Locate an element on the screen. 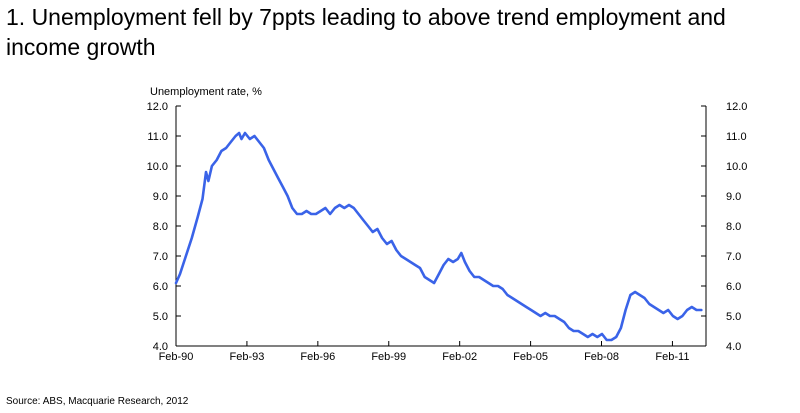 The image size is (800, 413). x-tick-label: Feb-93 is located at coordinates (246, 357).